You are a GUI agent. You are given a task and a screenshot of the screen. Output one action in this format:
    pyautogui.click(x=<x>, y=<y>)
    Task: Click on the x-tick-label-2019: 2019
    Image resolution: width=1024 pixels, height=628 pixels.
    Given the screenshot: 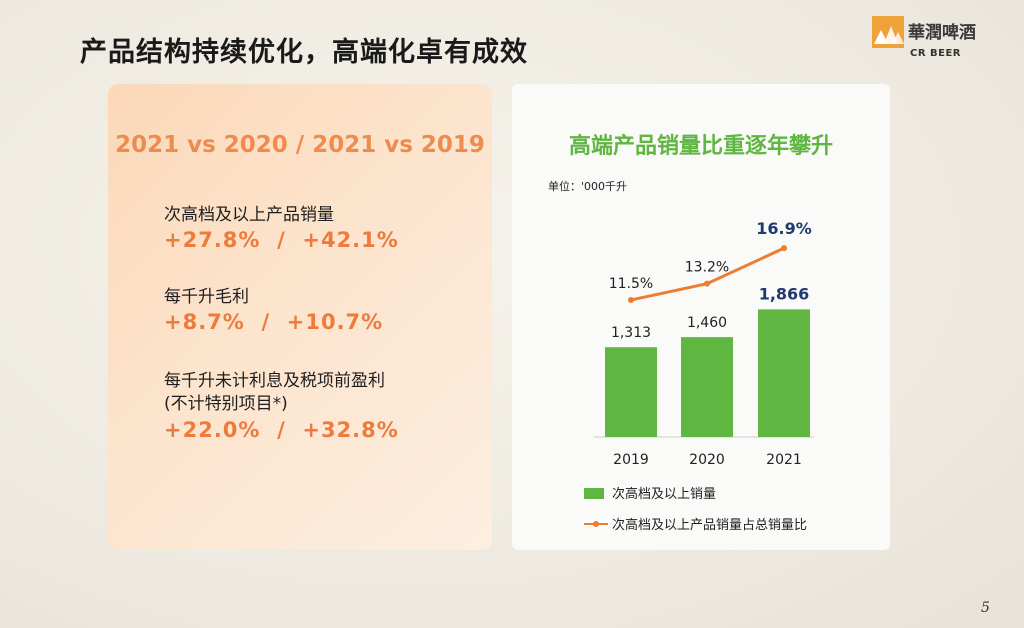 What is the action you would take?
    pyautogui.click(x=631, y=460)
    